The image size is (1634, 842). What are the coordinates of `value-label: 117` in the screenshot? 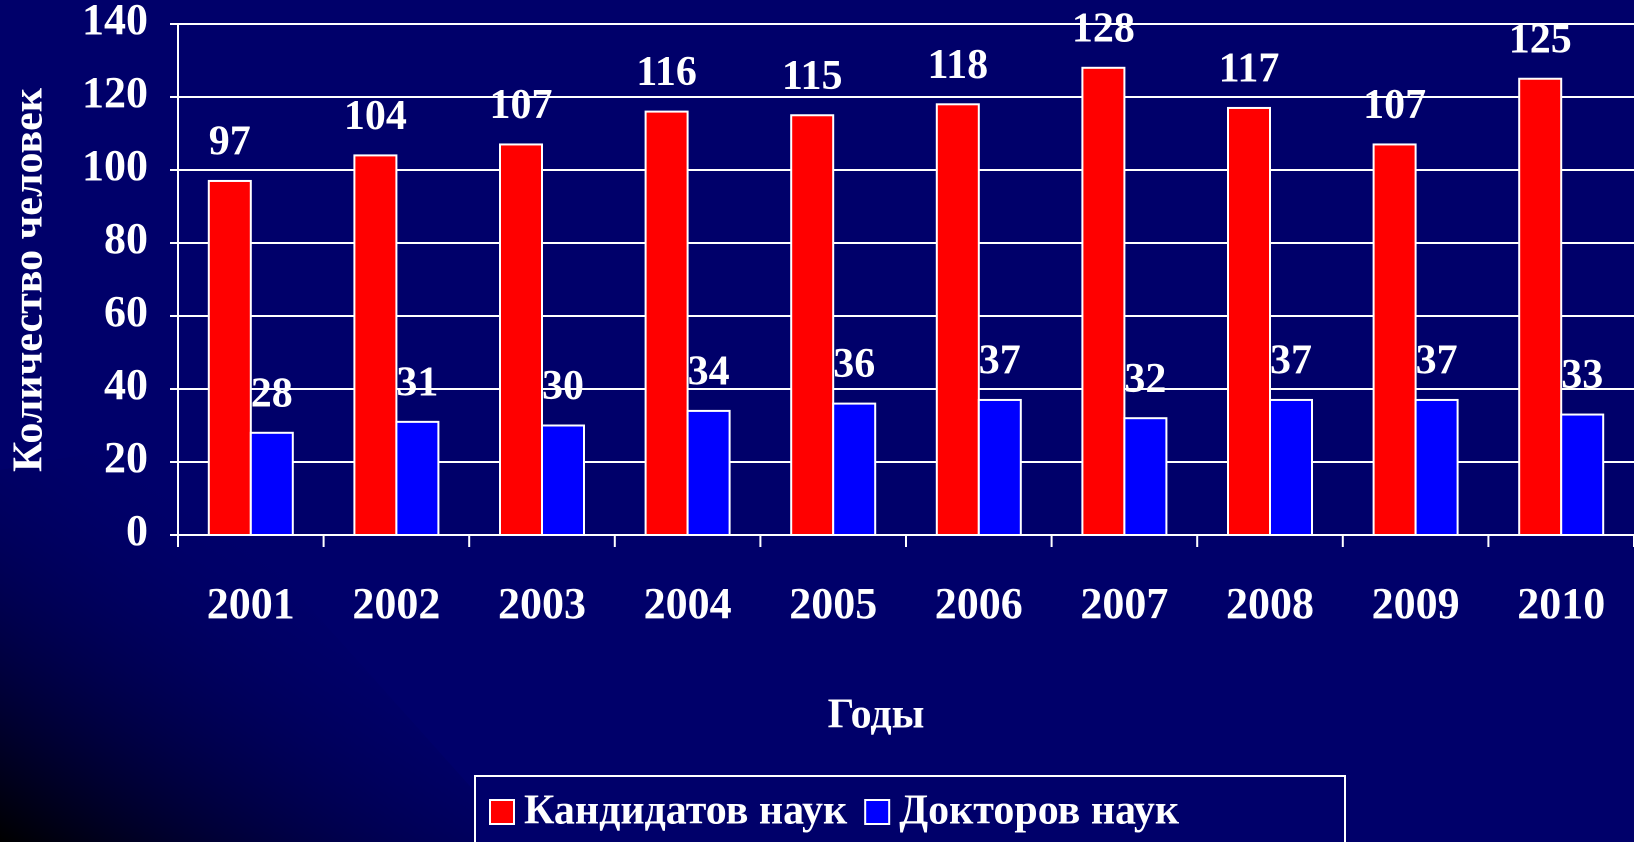 It's located at (1249, 69).